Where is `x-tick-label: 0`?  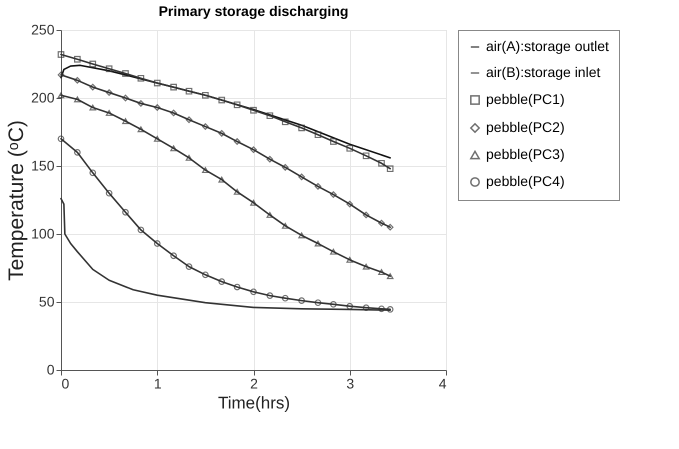
x-tick-label: 0 is located at coordinates (66, 384).